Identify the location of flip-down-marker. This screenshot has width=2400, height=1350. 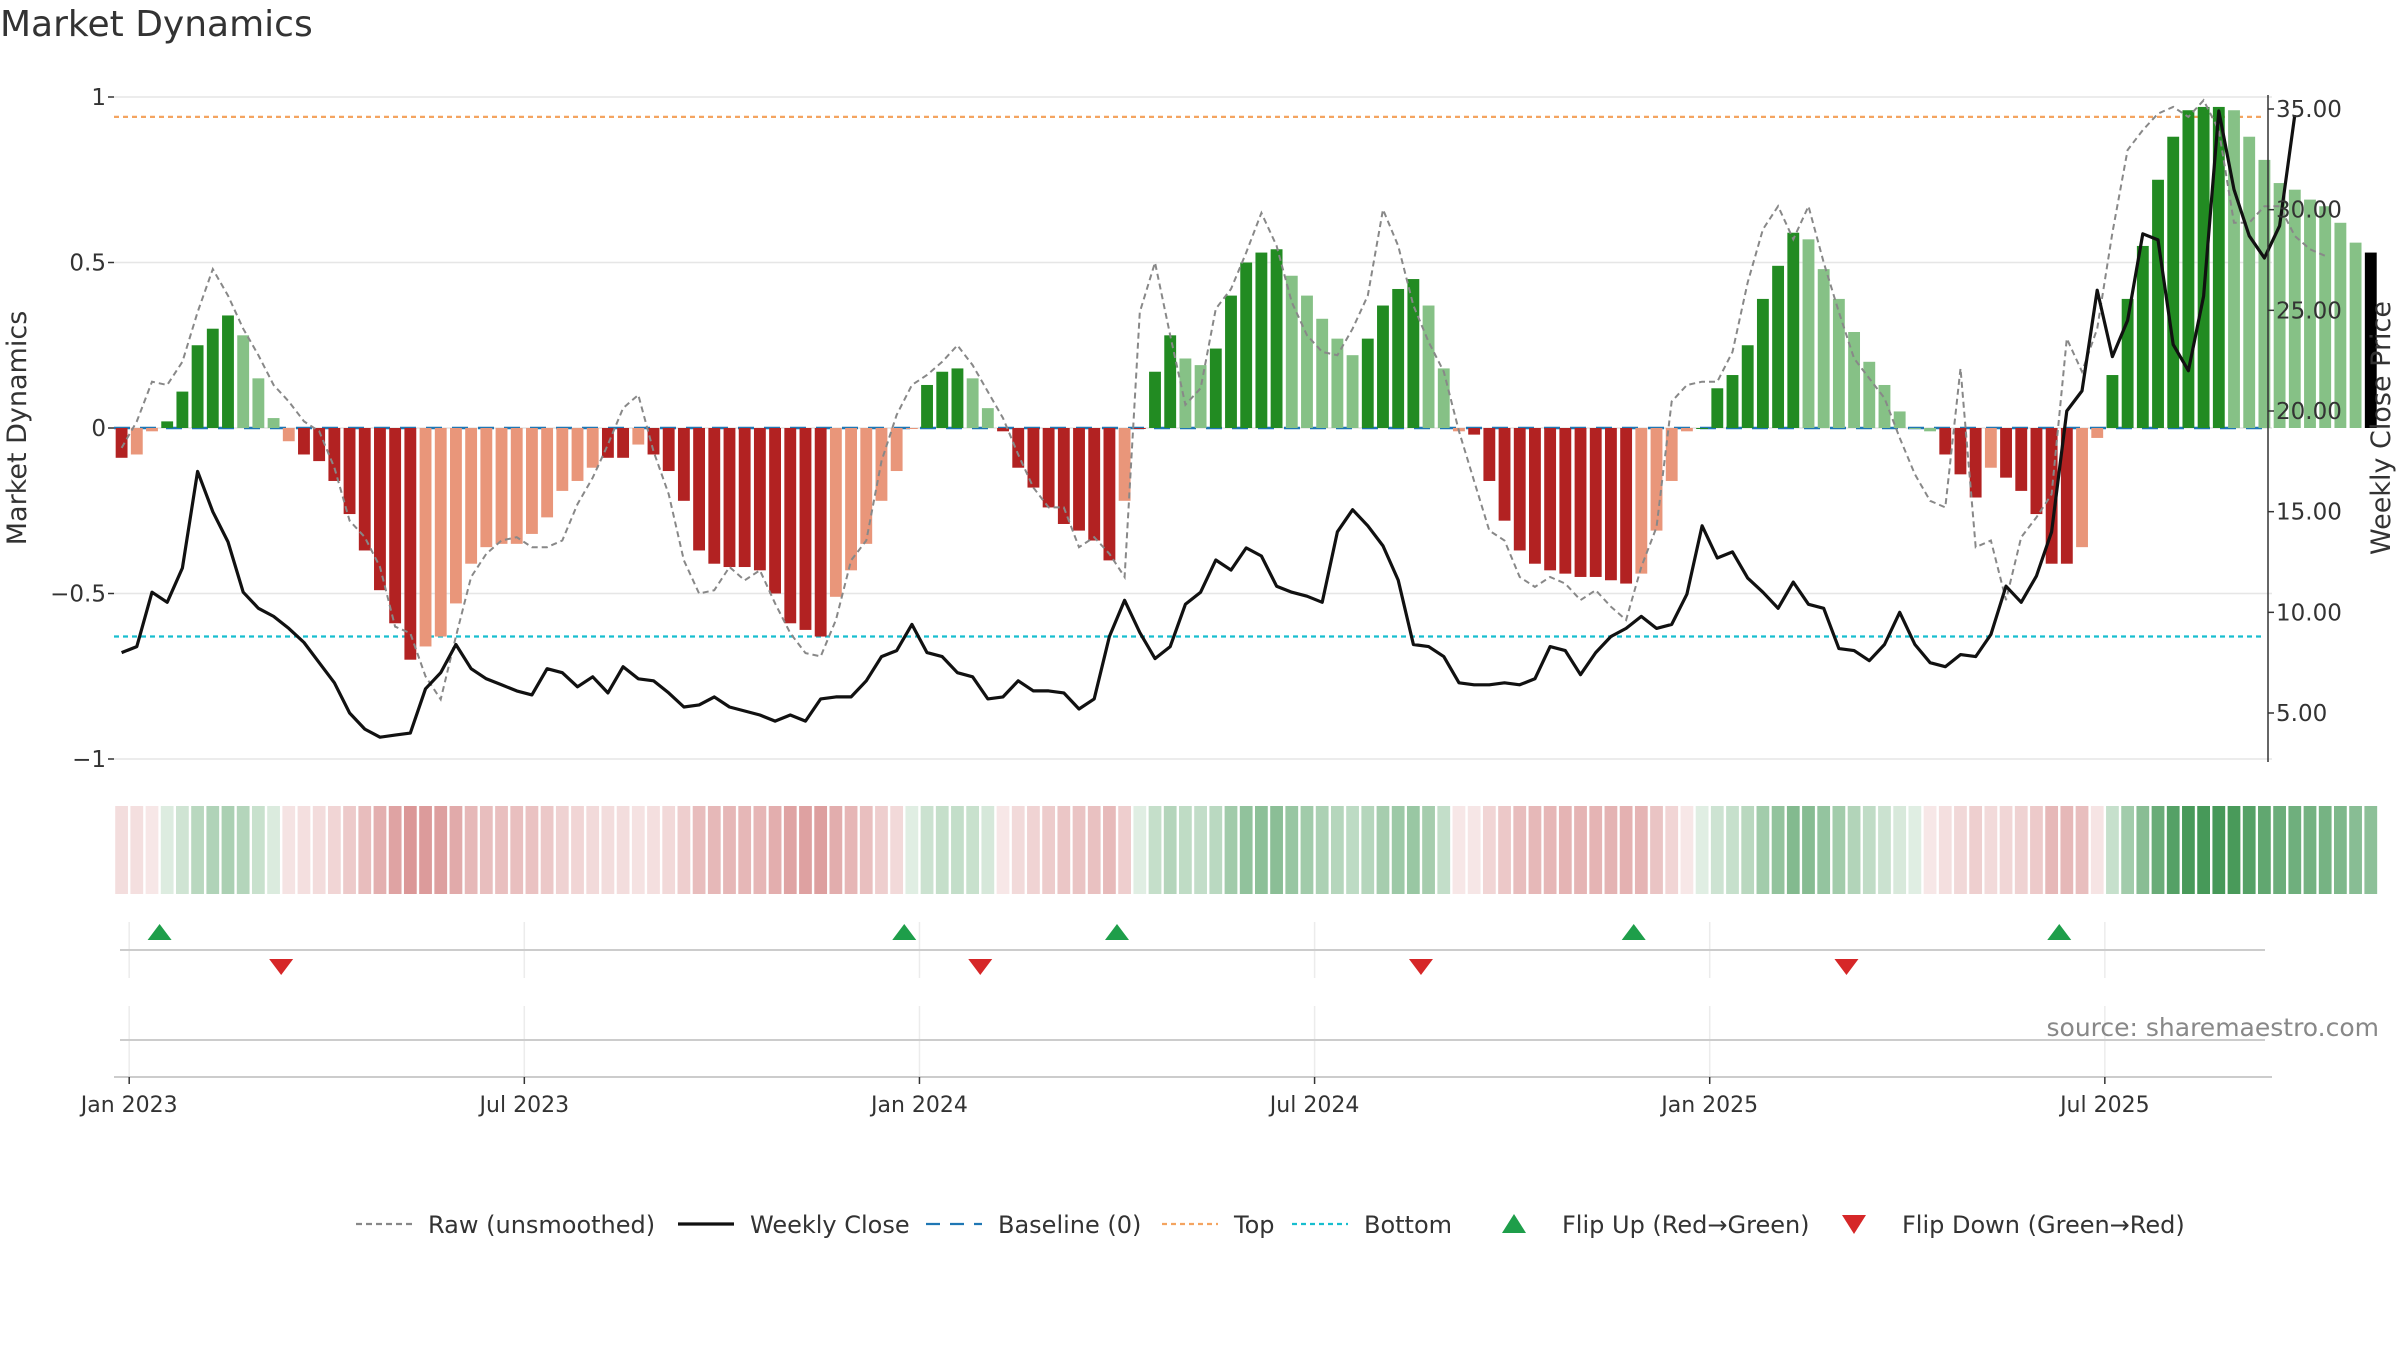
(980, 967).